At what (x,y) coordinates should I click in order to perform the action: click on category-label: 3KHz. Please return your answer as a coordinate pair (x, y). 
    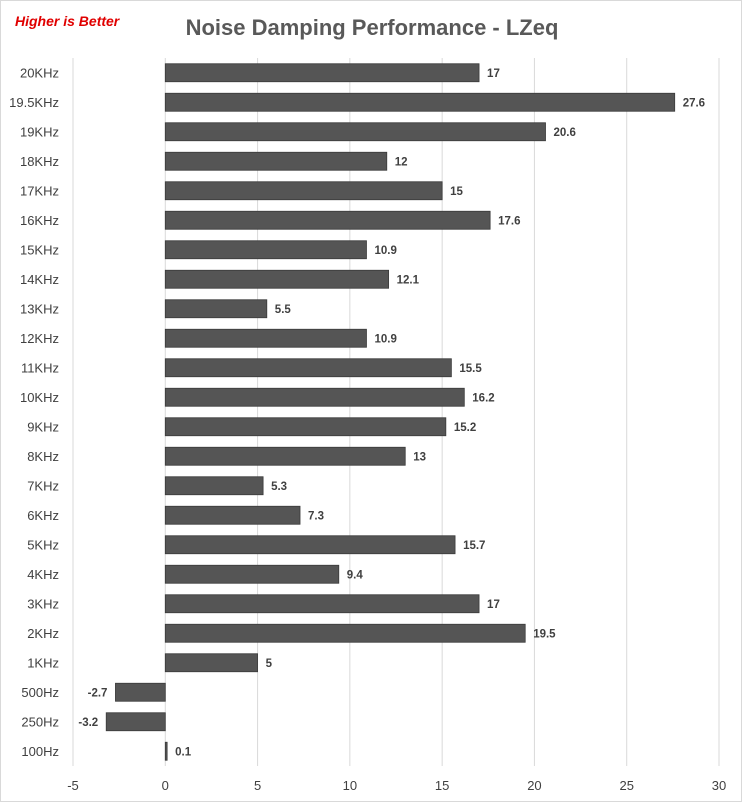
    Looking at the image, I should click on (43, 603).